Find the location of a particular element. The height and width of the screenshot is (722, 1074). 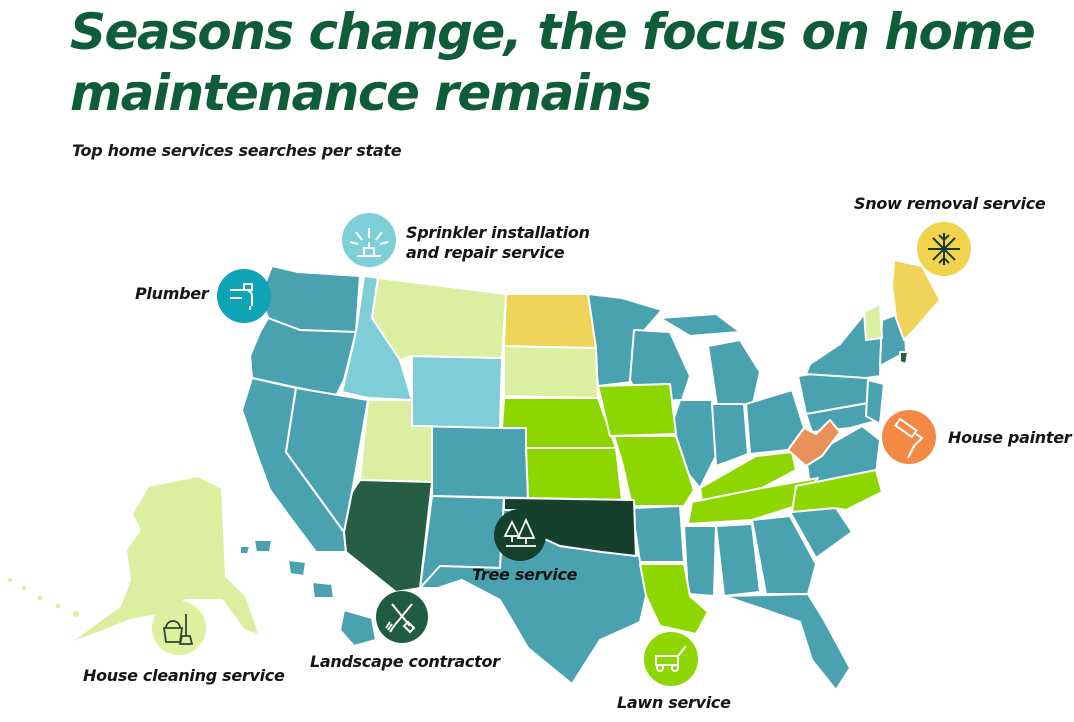

state-georgia is located at coordinates (784, 555).